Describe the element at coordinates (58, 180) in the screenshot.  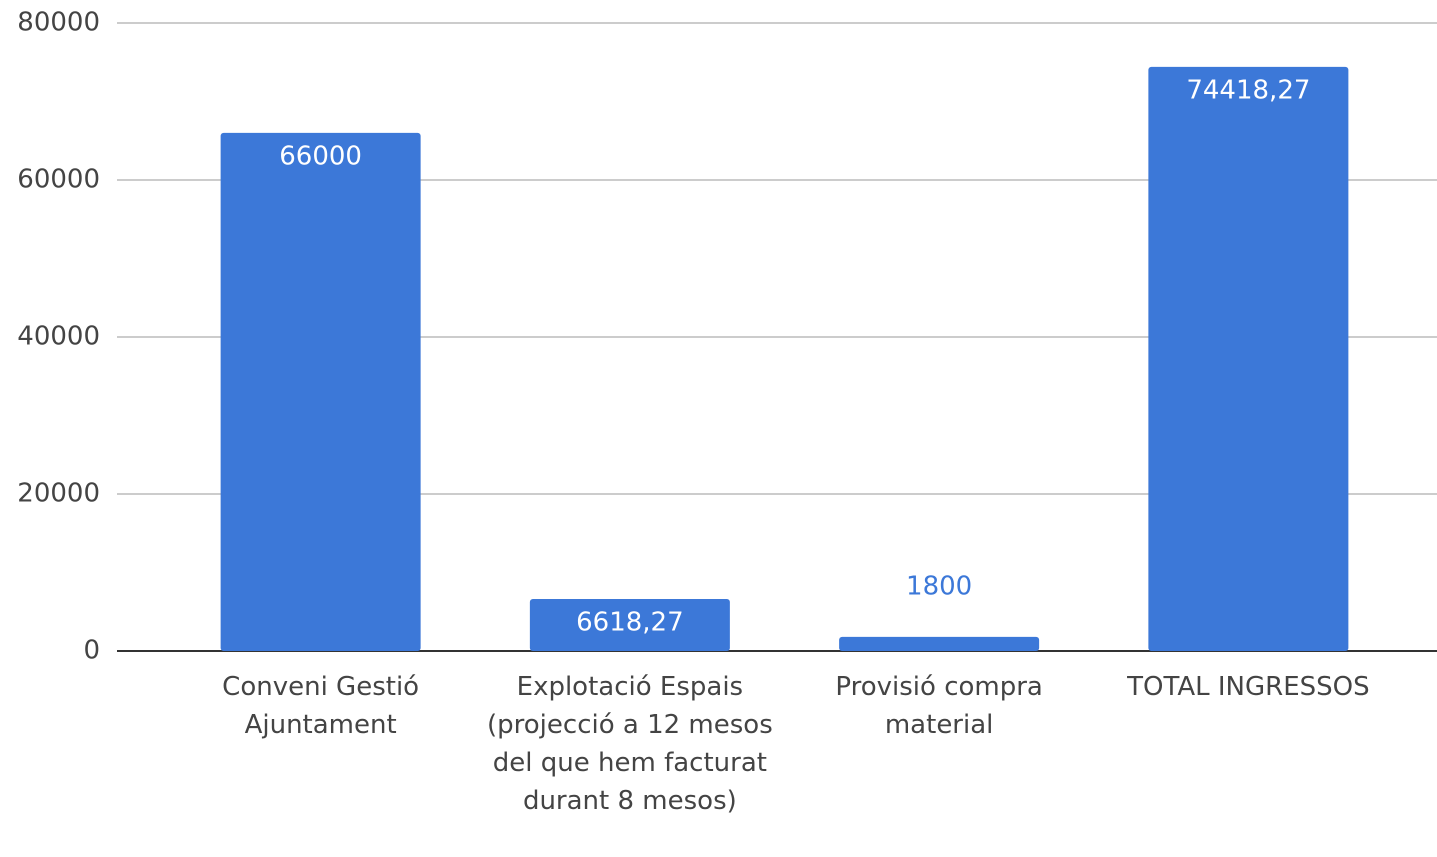
I see `y-tick-label: 60000` at that location.